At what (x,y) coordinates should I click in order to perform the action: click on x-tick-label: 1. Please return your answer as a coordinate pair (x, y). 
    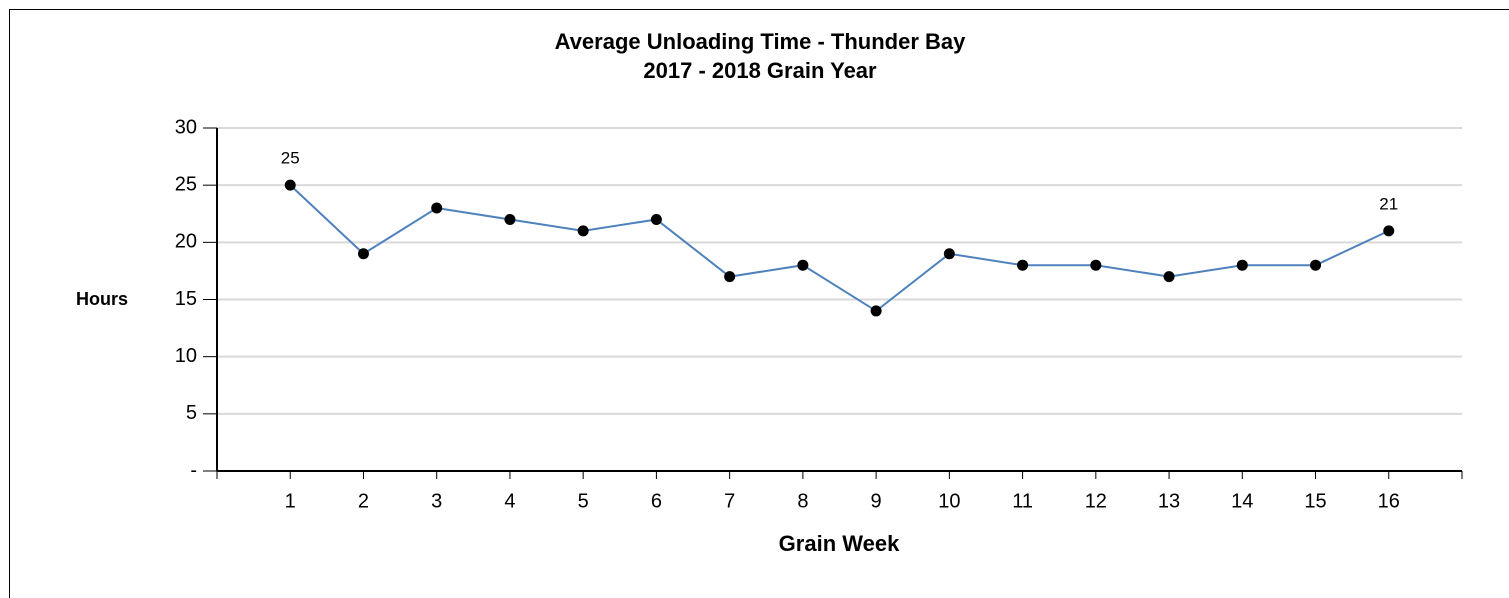
    Looking at the image, I should click on (290, 501).